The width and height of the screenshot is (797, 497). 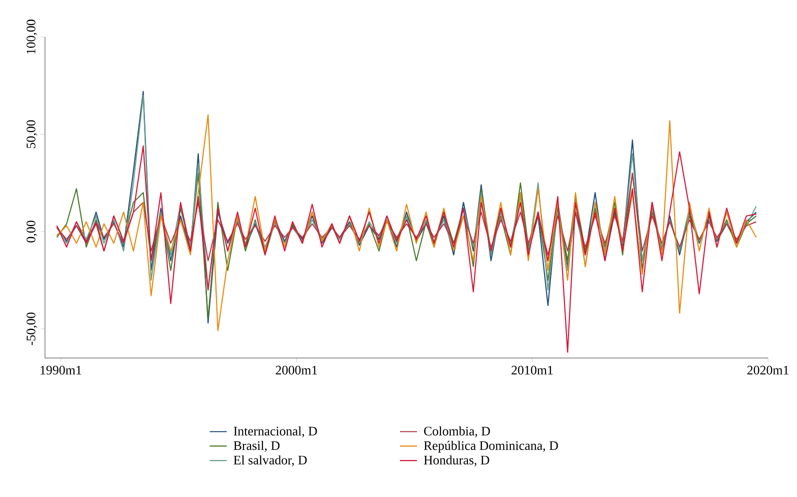 What do you see at coordinates (270, 460) in the screenshot?
I see `legend-label: El salvador, D` at bounding box center [270, 460].